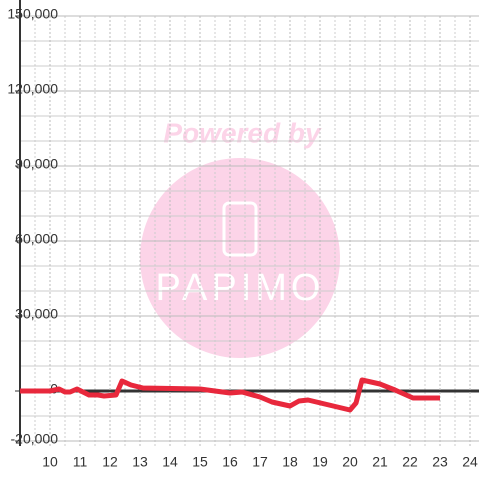  What do you see at coordinates (410, 462) in the screenshot?
I see `x-tick-label: 22` at bounding box center [410, 462].